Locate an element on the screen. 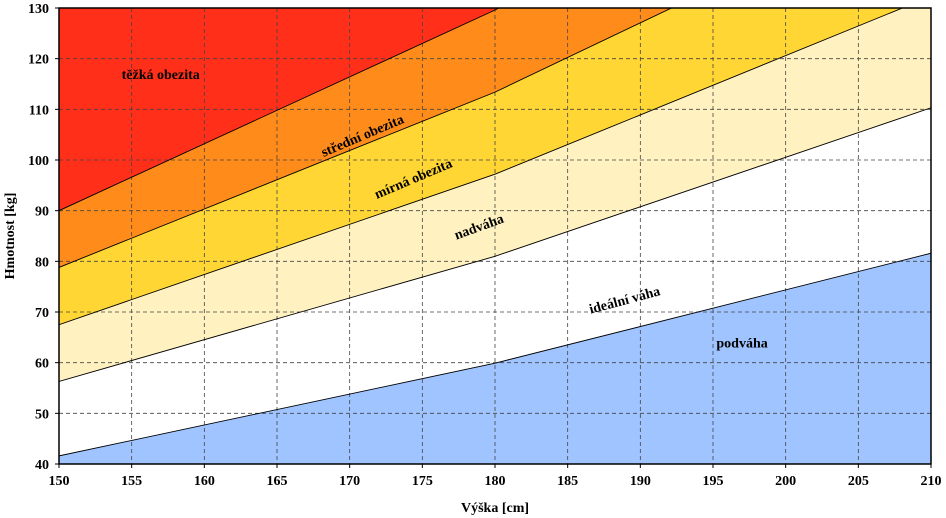  zone-label-tezka-obezita: těžká obezita is located at coordinates (161, 75).